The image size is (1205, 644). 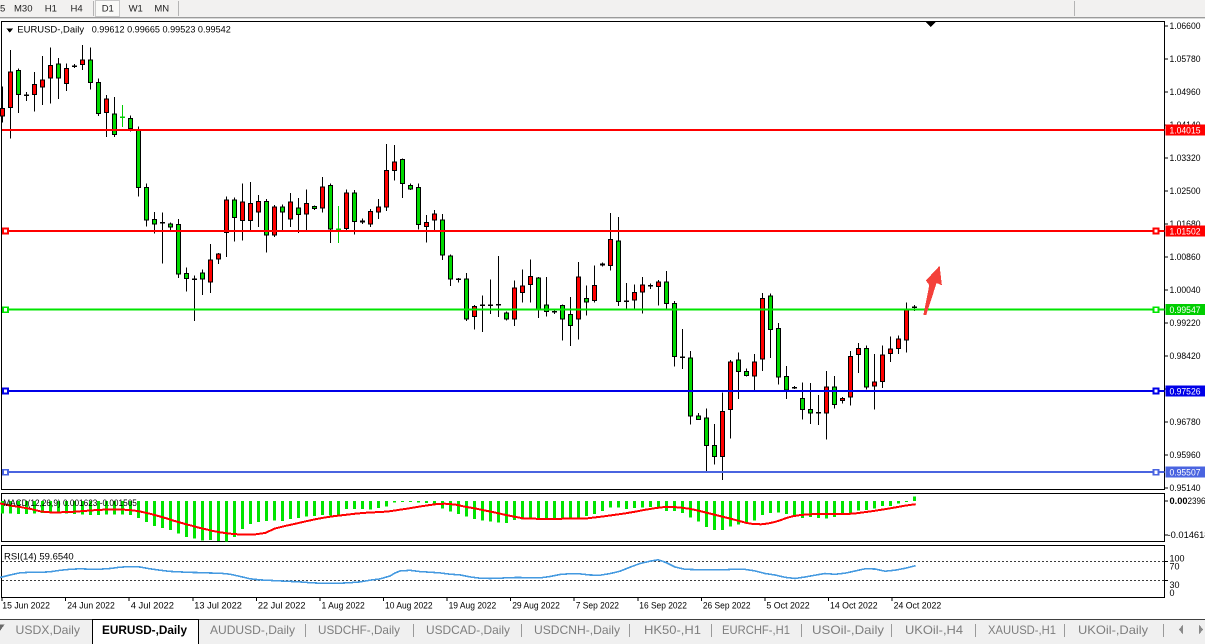 I want to click on svg-text: 30, so click(x=1175, y=585).